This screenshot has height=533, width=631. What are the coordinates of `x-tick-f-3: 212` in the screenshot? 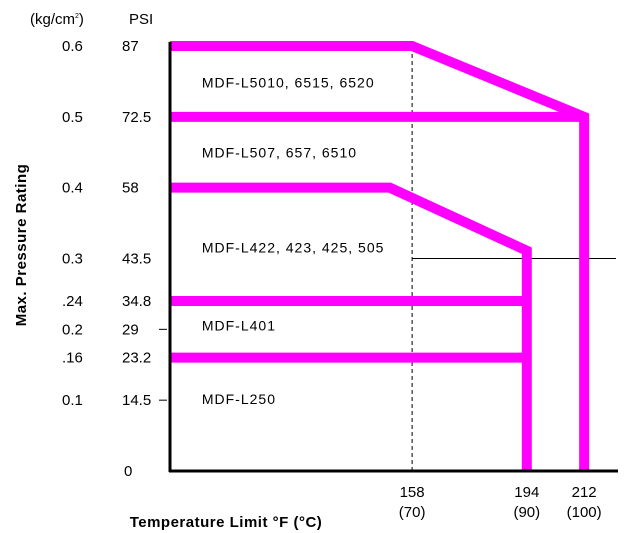 It's located at (584, 492).